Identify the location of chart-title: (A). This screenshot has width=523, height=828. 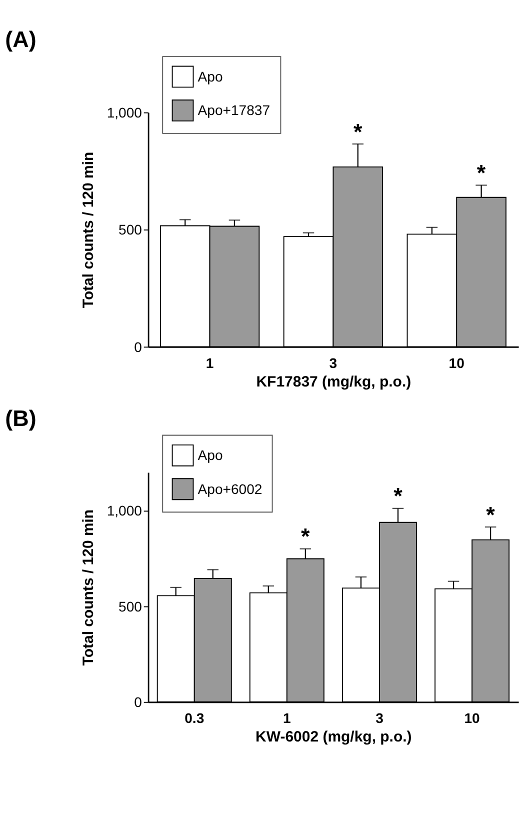
(20, 39).